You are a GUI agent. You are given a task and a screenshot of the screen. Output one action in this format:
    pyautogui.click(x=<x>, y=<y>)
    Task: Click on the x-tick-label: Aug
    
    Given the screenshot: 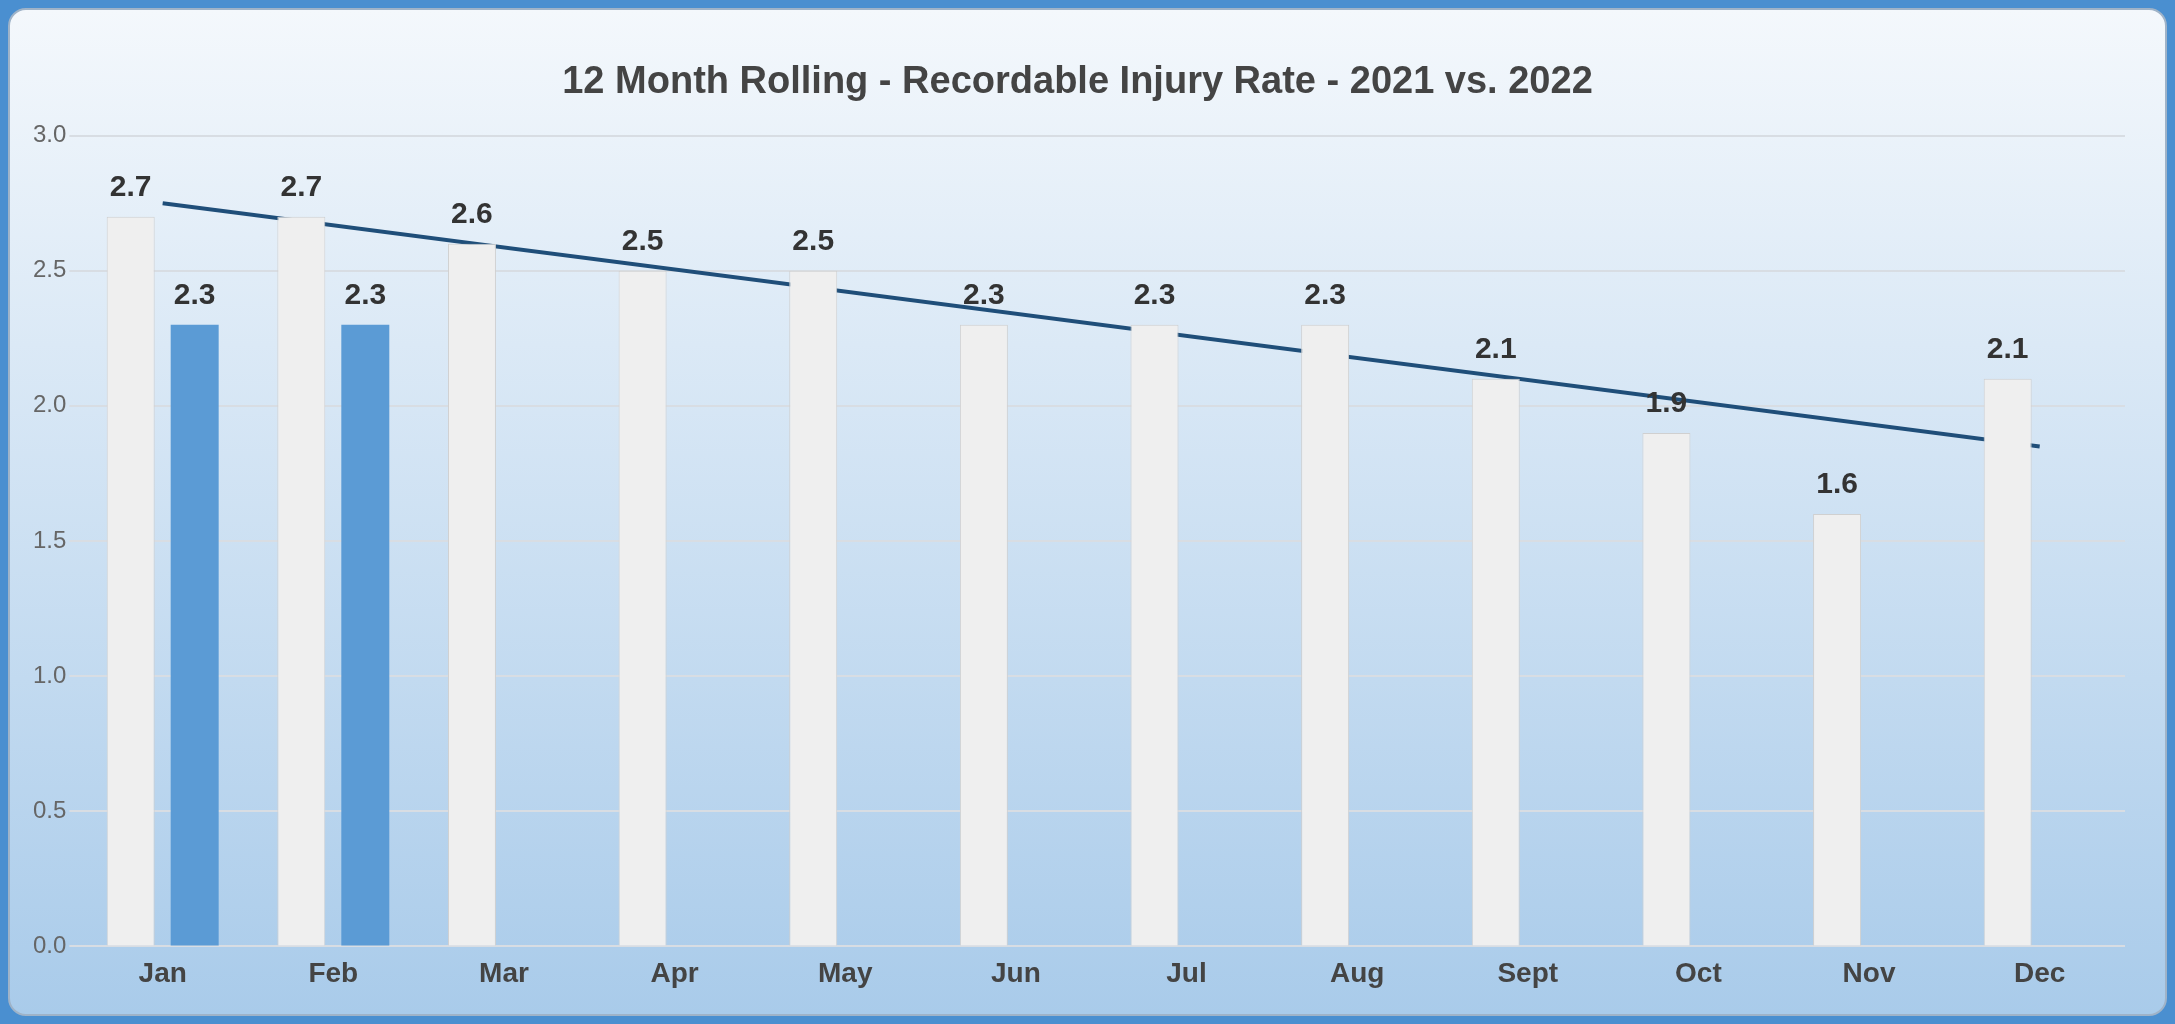 What is the action you would take?
    pyautogui.click(x=1357, y=972)
    